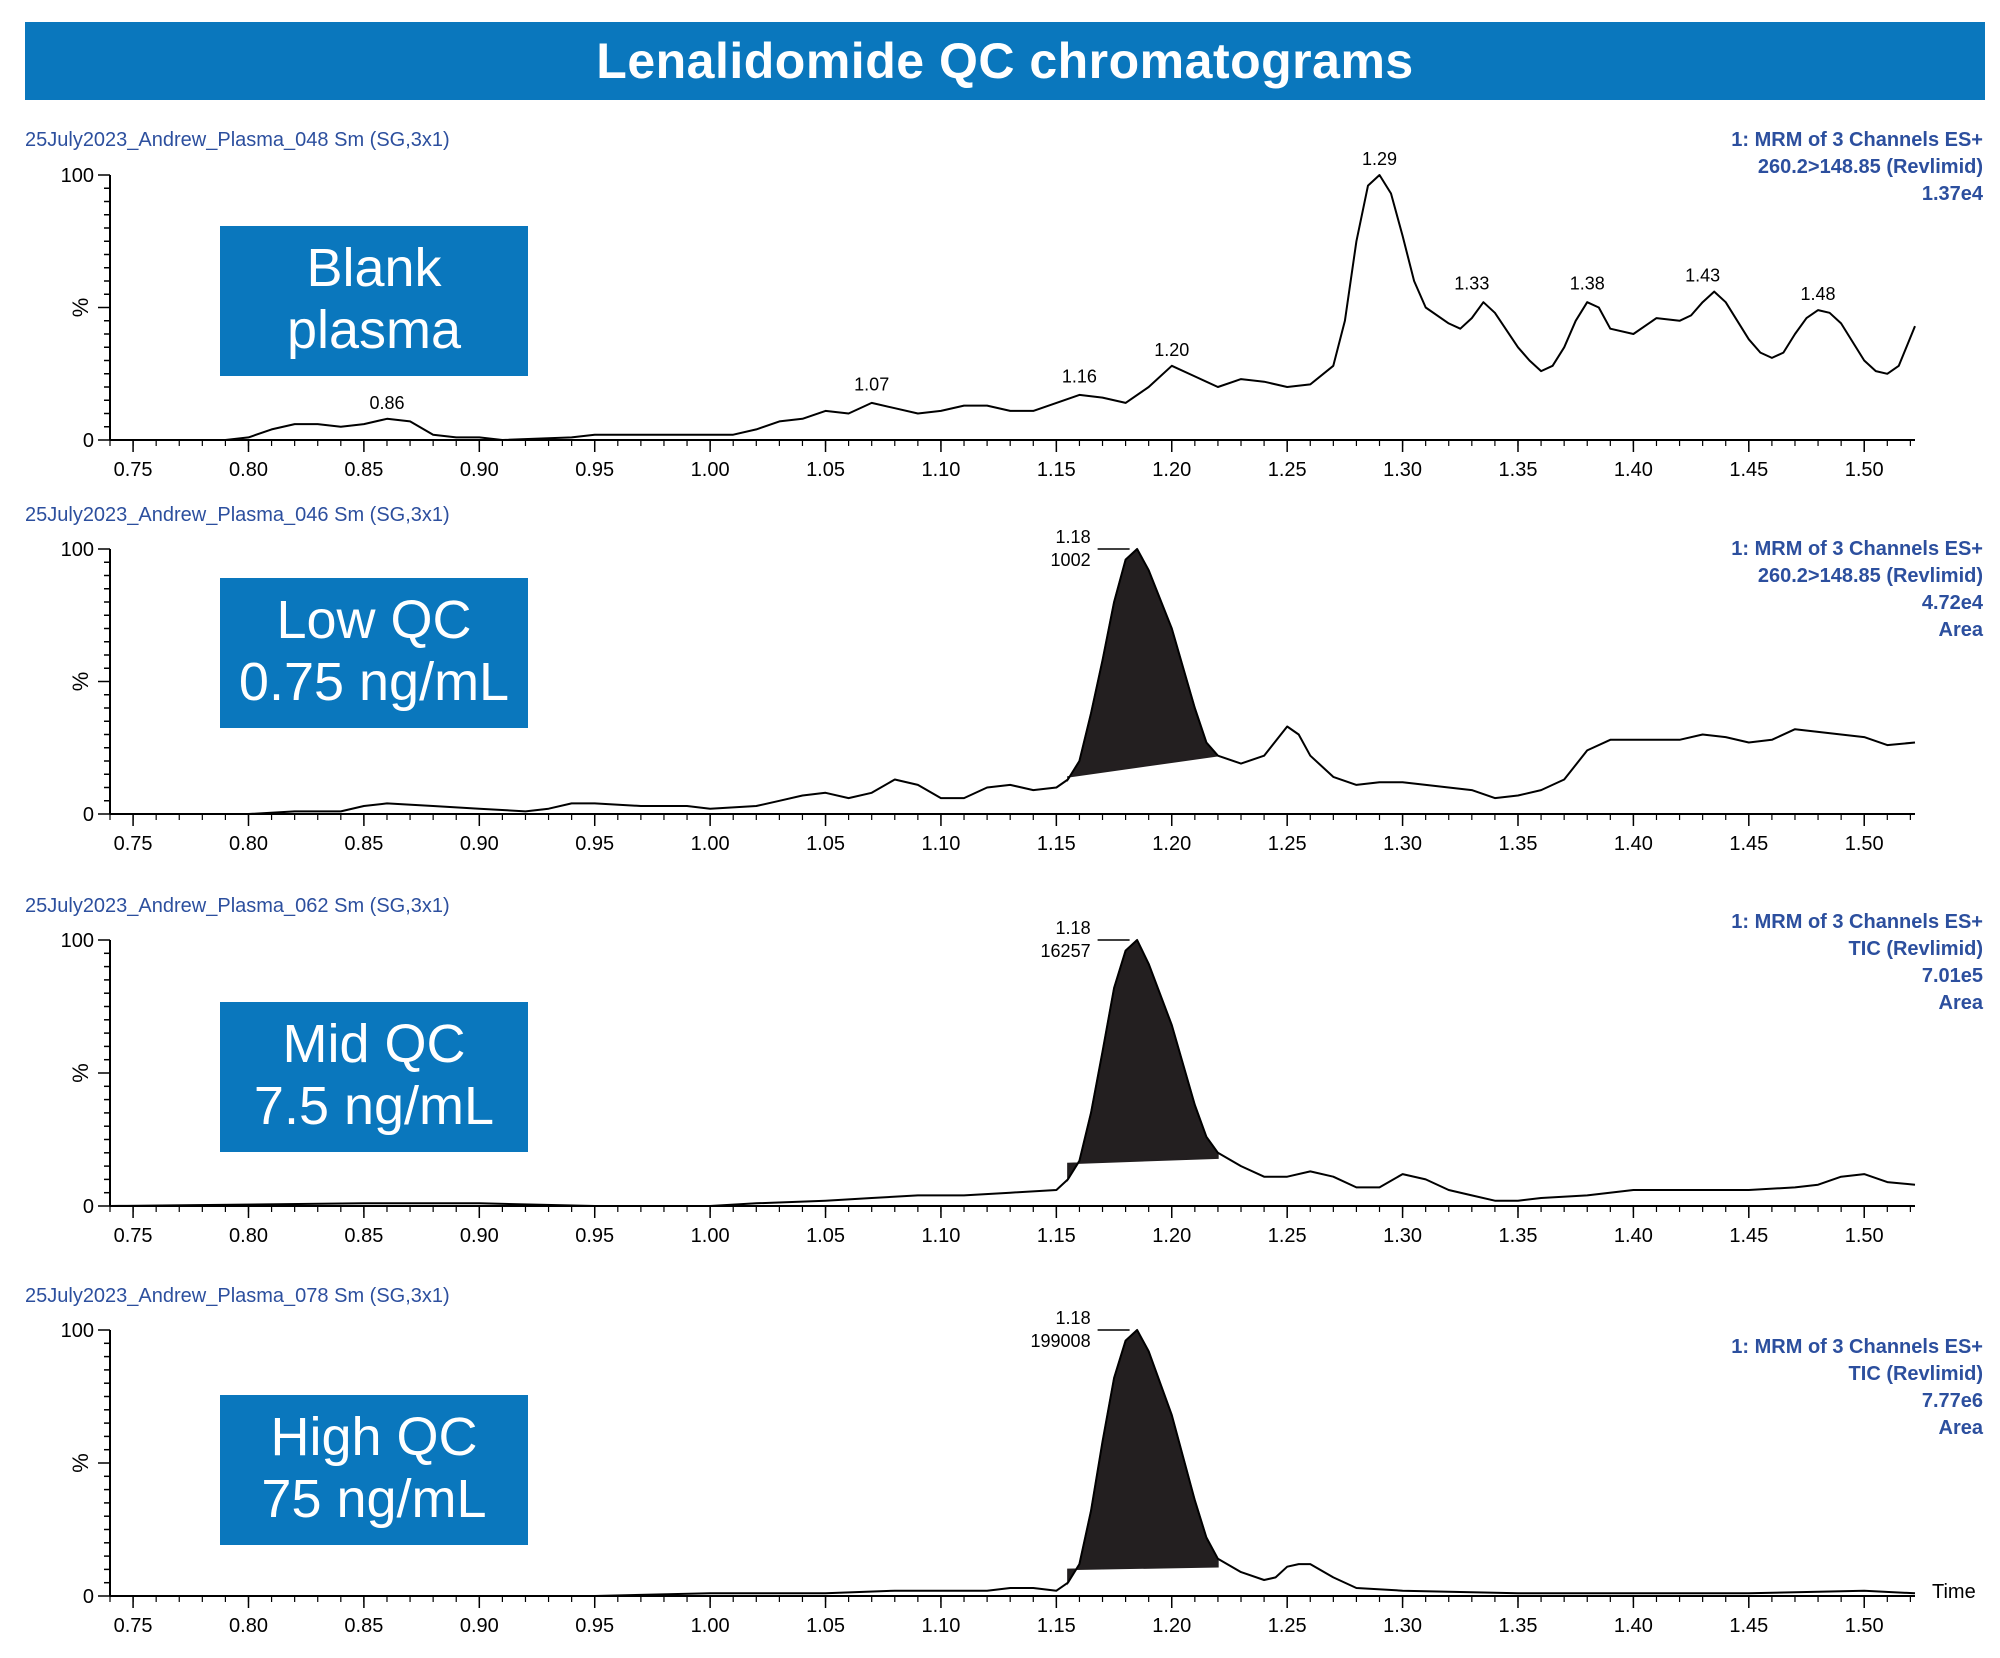  I want to click on sample-type-label: plasma, so click(374, 330).